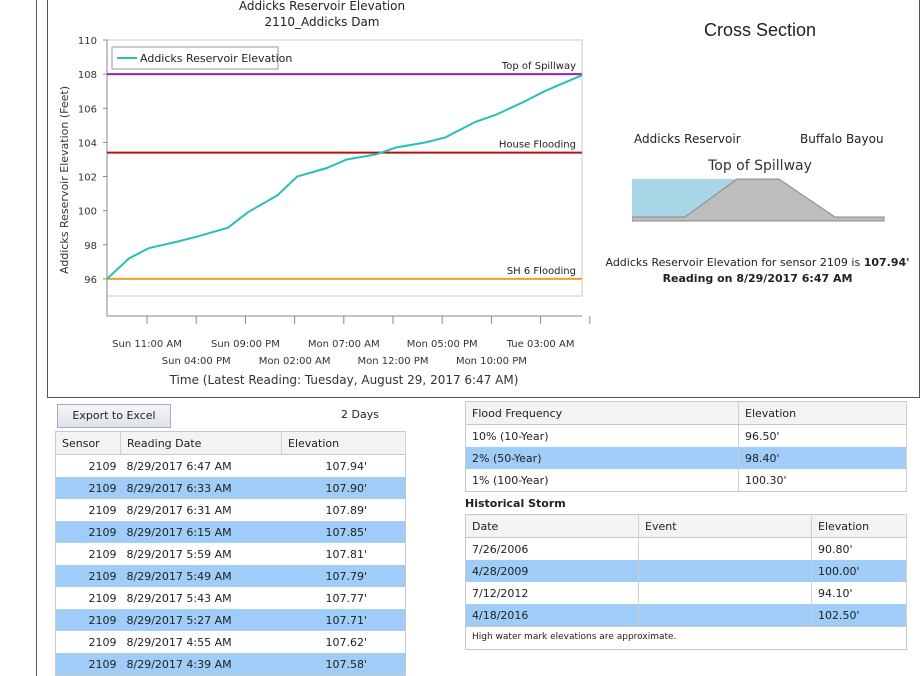  Describe the element at coordinates (231, 510) in the screenshot. I see `table-row: 2109 8/29/2017 6:31 AM 107.89'` at that location.